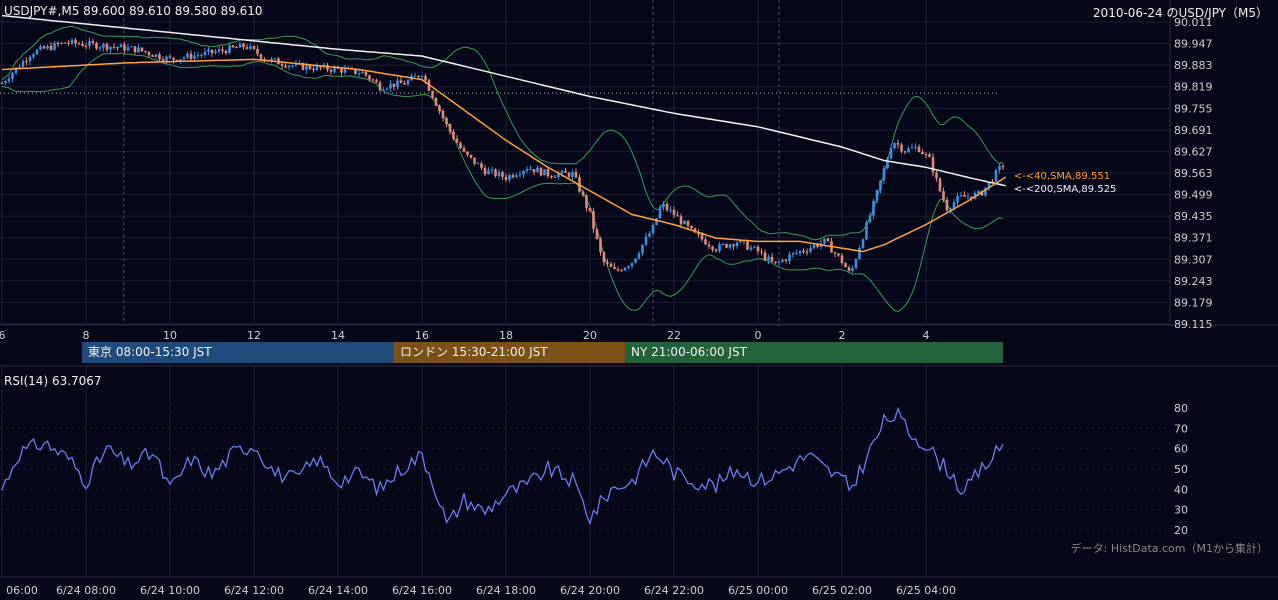  Describe the element at coordinates (1169, 548) in the screenshot. I see `data-credit: データ: HistData.com（M1から集計）` at that location.